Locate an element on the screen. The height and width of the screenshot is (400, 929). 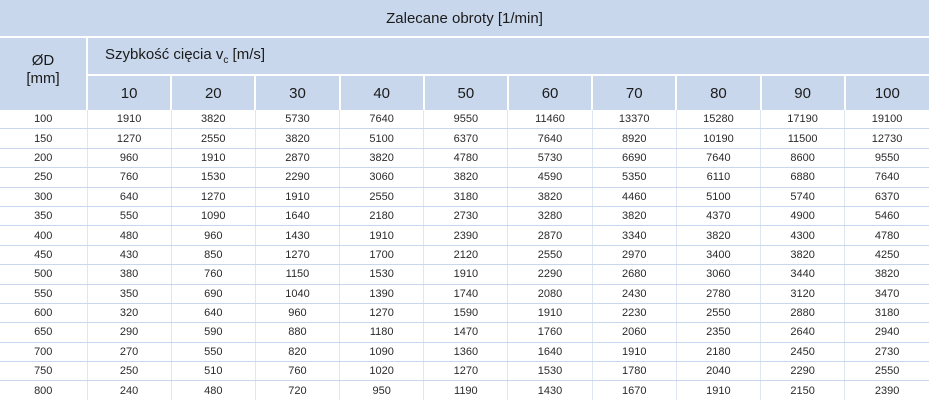
rpm-cell: 690 is located at coordinates (213, 294).